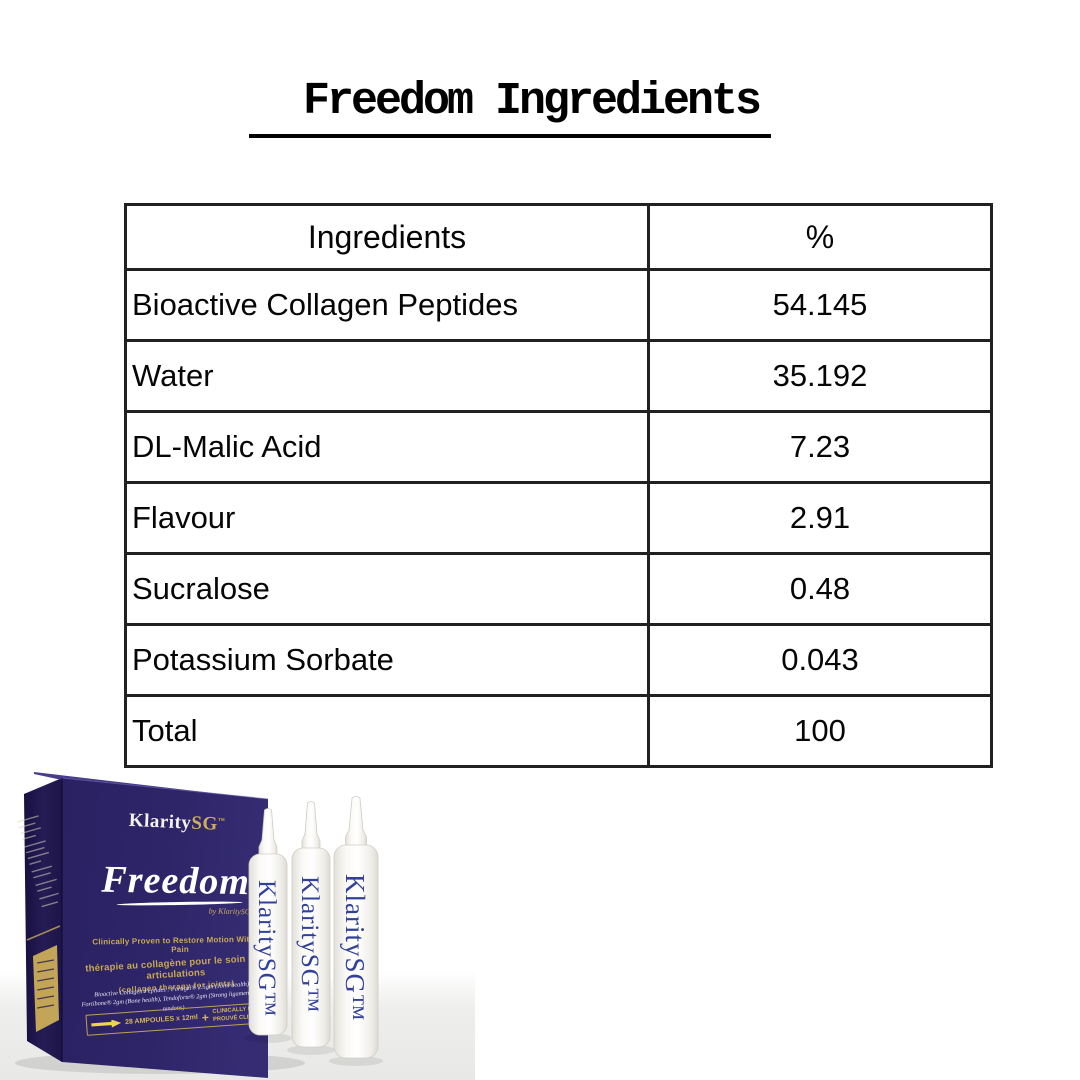 Image resolution: width=1080 pixels, height=1080 pixels. What do you see at coordinates (387, 237) in the screenshot?
I see `column-header-ingredients: Ingredients` at bounding box center [387, 237].